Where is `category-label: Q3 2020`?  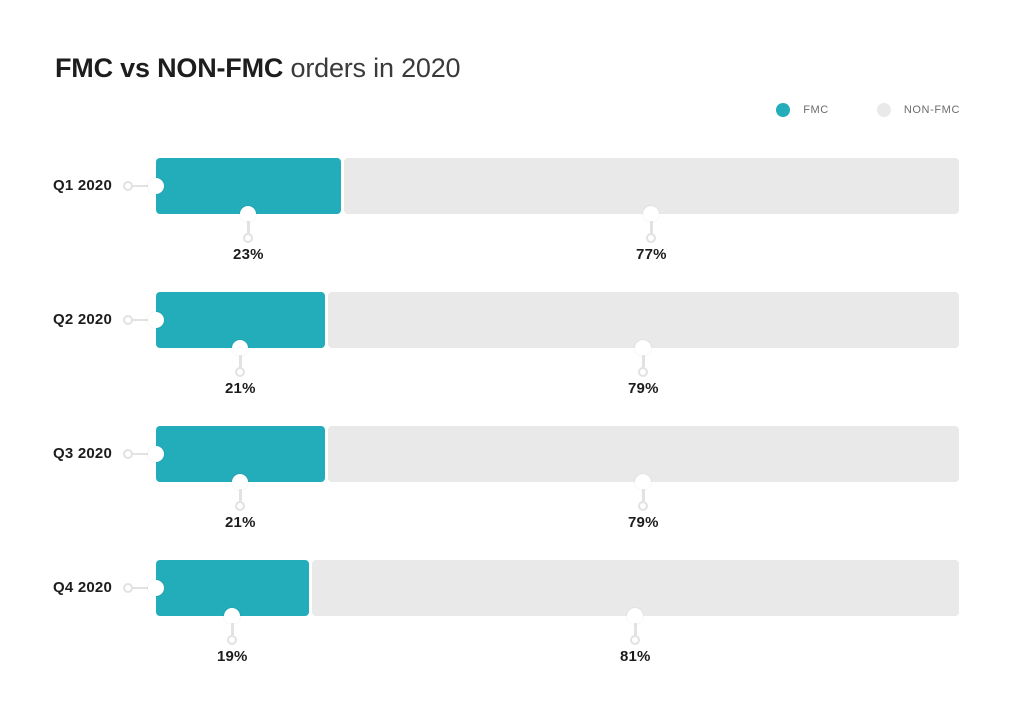
category-label: Q3 2020 is located at coordinates (82, 453).